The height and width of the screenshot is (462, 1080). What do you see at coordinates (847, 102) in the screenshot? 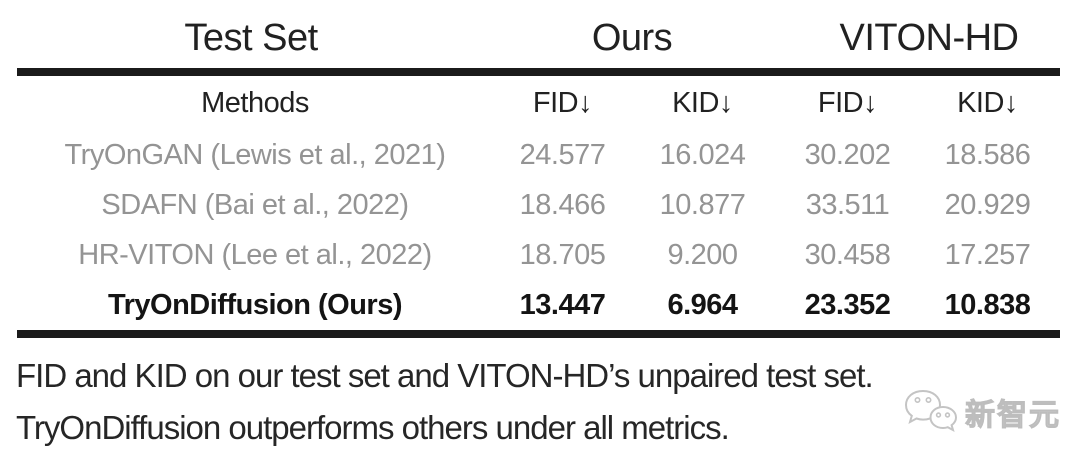
I see `column-header-fid-viton: FID↓` at bounding box center [847, 102].